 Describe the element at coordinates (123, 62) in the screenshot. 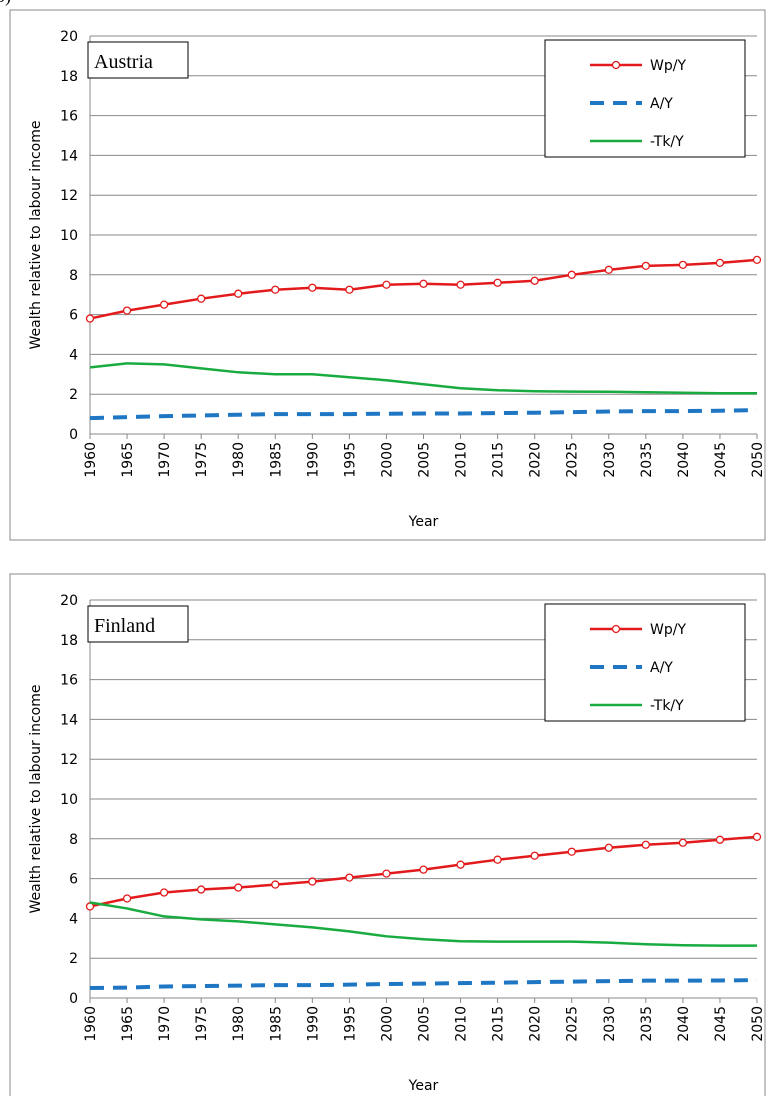

I see `chart-title: Austria` at that location.